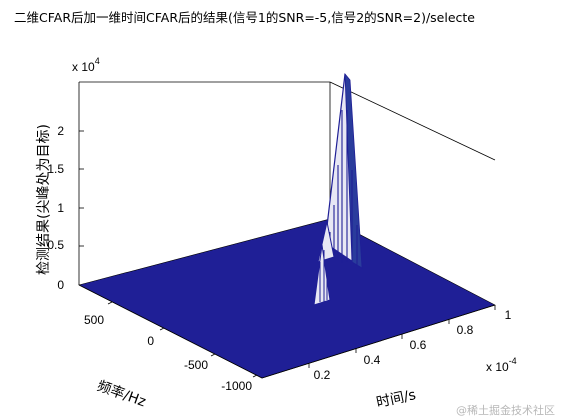  I want to click on x-axis-ticks: 0.2 0.4 0.6 0.8 1, so click(413, 345).